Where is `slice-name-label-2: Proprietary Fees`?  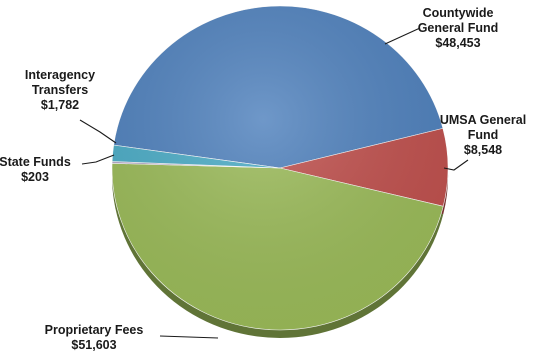
slice-name-label-2: Proprietary Fees is located at coordinates (94, 330).